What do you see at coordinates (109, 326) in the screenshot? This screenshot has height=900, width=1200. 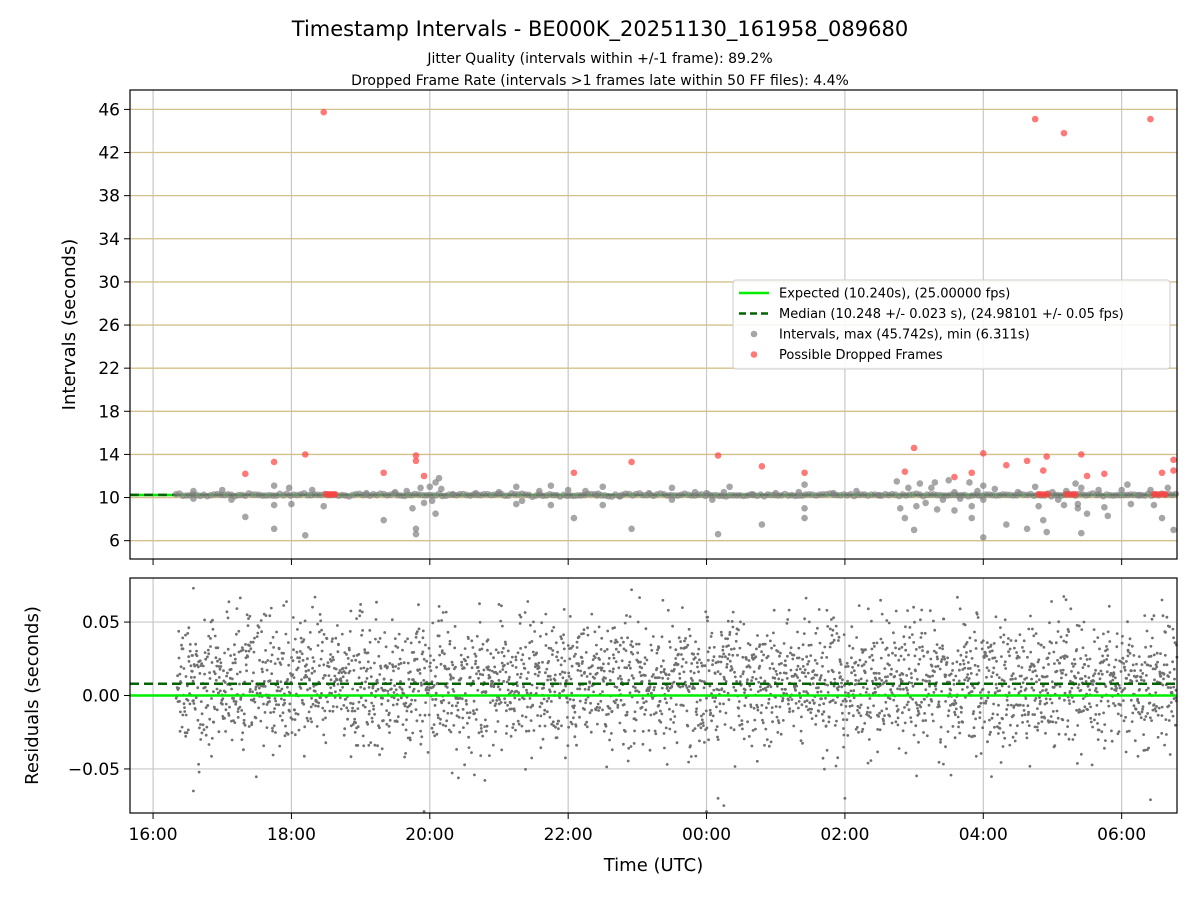 I see `intervals-ytick-label: 26` at bounding box center [109, 326].